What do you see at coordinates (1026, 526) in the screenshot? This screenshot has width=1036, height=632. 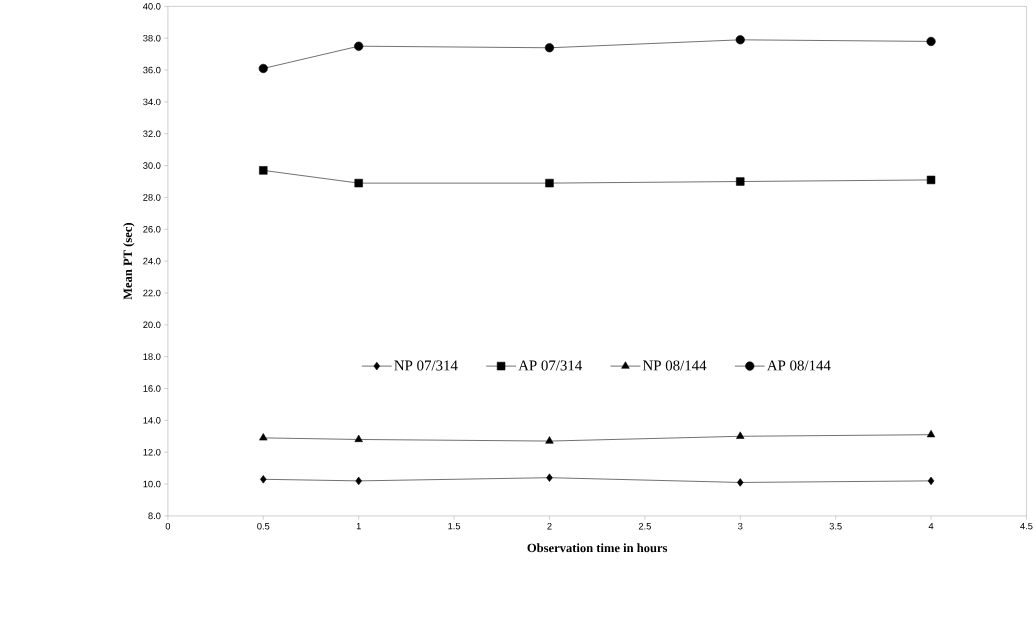 I see `x-tick-label: 4.5` at bounding box center [1026, 526].